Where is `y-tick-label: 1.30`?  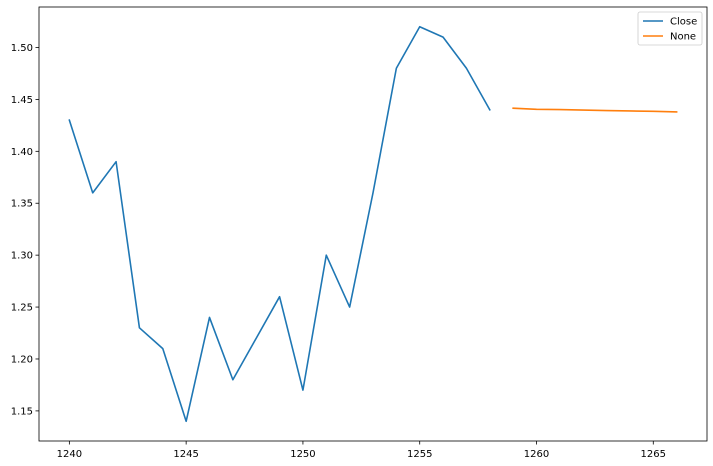 y-tick-label: 1.30 is located at coordinates (22, 256).